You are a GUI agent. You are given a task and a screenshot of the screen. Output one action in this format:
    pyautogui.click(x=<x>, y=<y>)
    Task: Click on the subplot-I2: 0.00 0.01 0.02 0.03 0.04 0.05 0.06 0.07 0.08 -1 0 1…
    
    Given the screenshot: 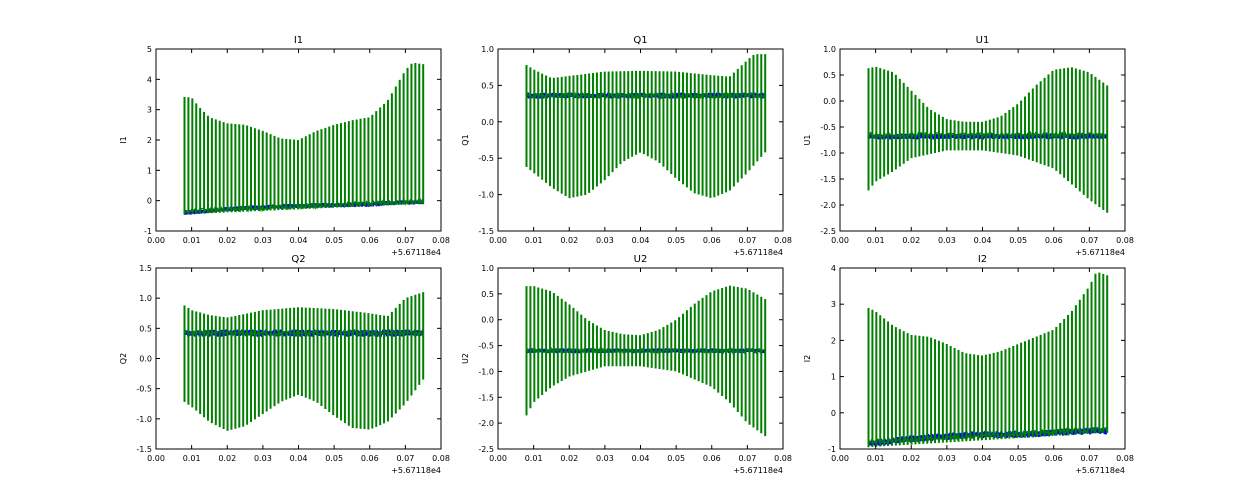 What is the action you would take?
    pyautogui.click(x=968, y=364)
    